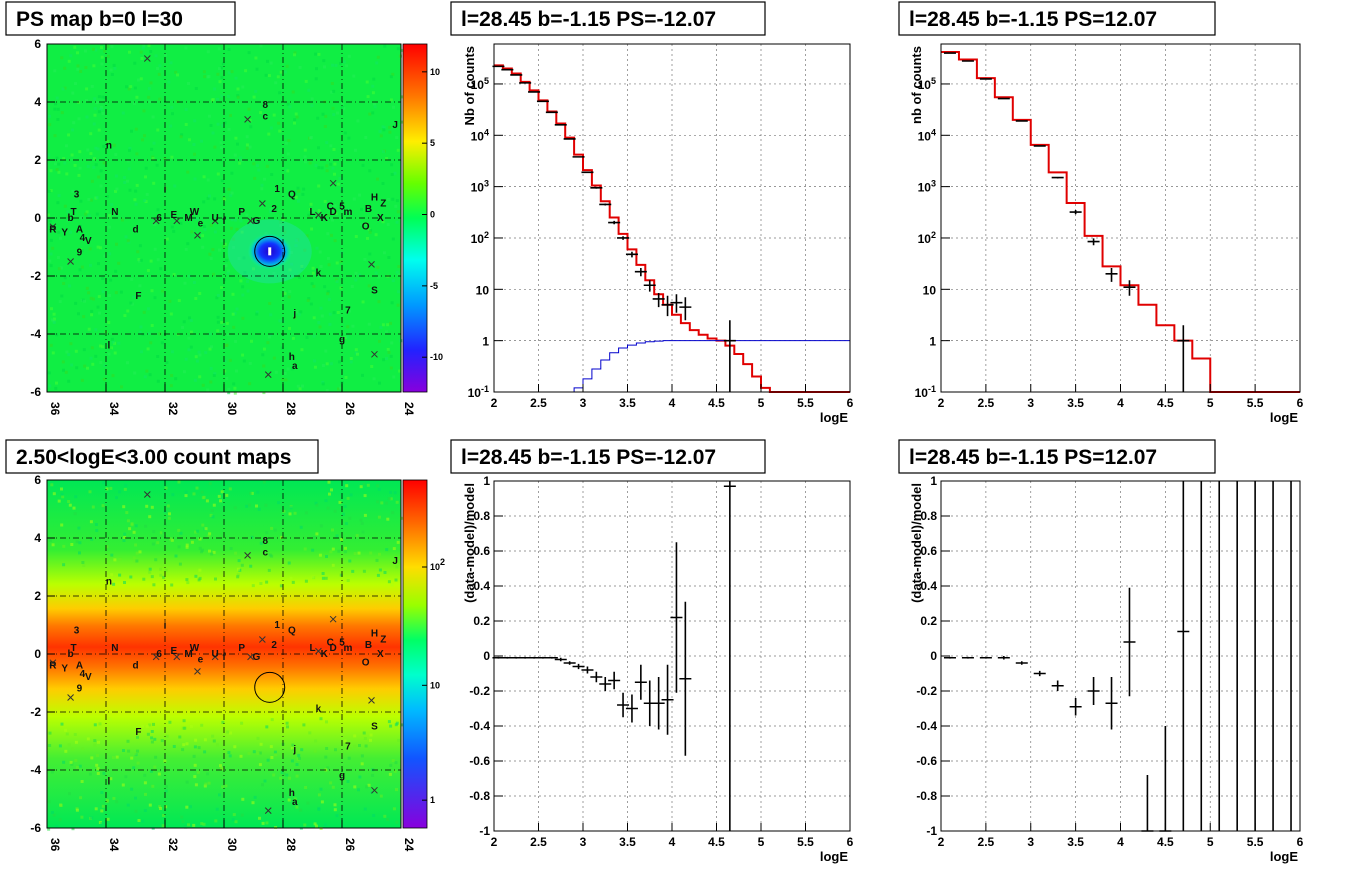 The height and width of the screenshot is (875, 1348). I want to click on x-axis-label: logE, so click(1284, 417).